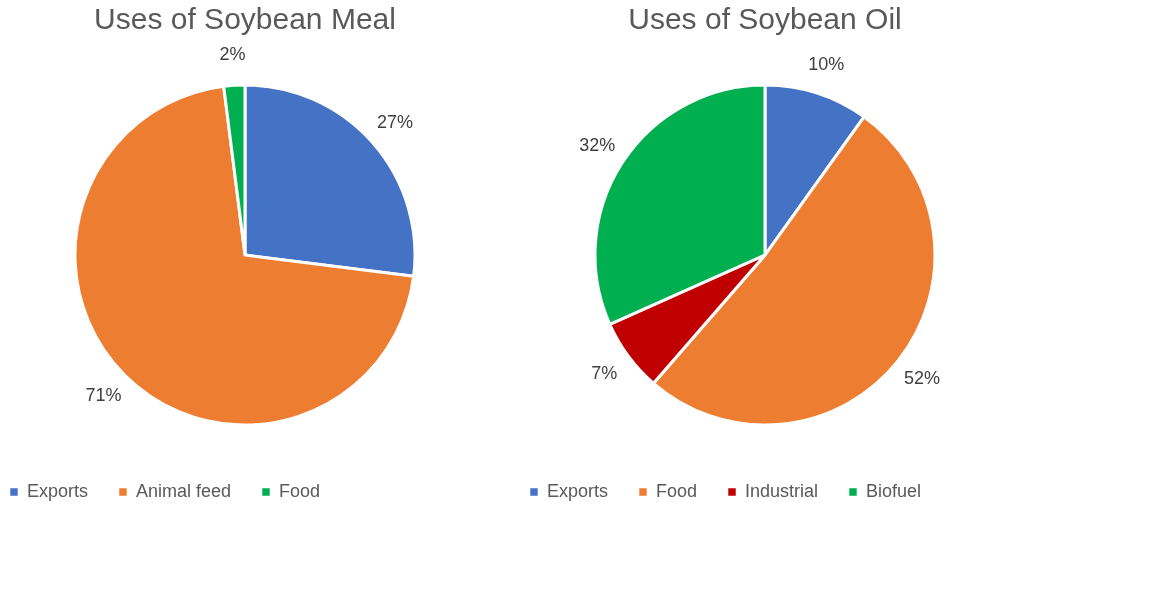 The height and width of the screenshot is (603, 1150). I want to click on legend-label: Biofuel, so click(894, 491).